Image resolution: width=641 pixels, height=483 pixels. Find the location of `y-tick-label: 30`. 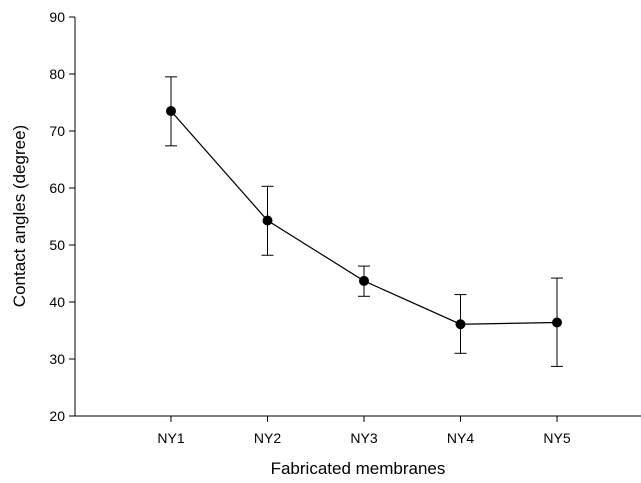

y-tick-label: 30 is located at coordinates (57, 359).